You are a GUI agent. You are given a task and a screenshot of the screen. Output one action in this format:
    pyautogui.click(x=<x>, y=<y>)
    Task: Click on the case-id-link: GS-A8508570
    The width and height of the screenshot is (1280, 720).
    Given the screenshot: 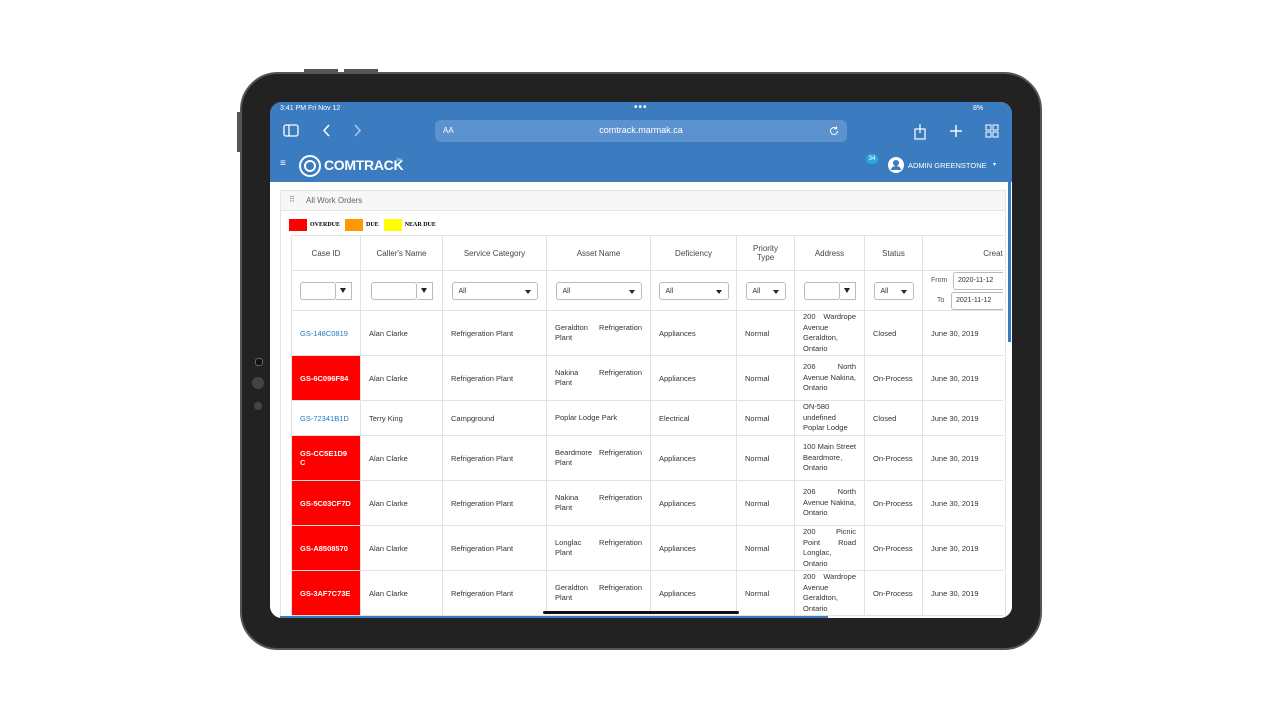 What is the action you would take?
    pyautogui.click(x=324, y=548)
    